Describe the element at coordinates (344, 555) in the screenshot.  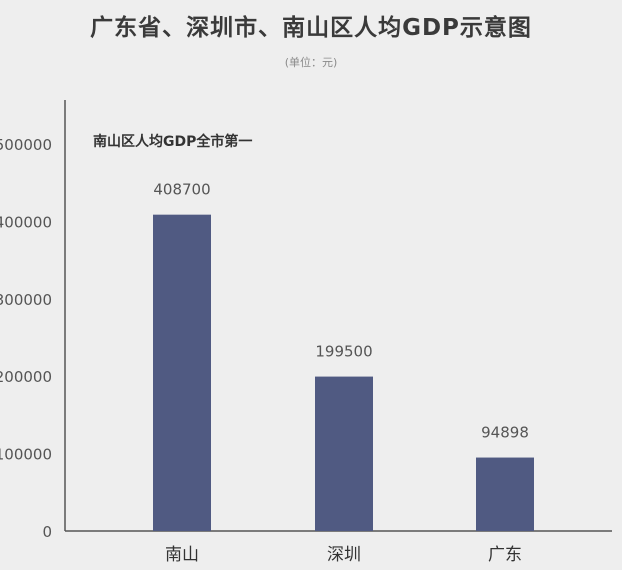
I see `x-tick-label: 深圳` at that location.